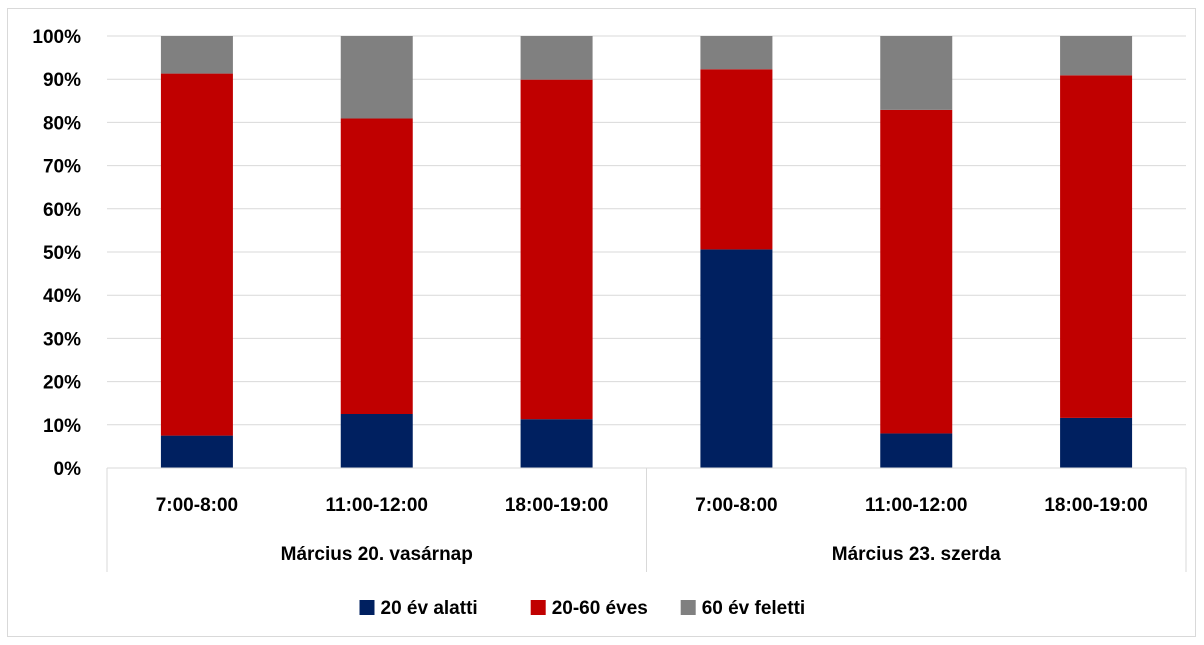  What do you see at coordinates (62, 210) in the screenshot?
I see `y-tick-label: 60%` at bounding box center [62, 210].